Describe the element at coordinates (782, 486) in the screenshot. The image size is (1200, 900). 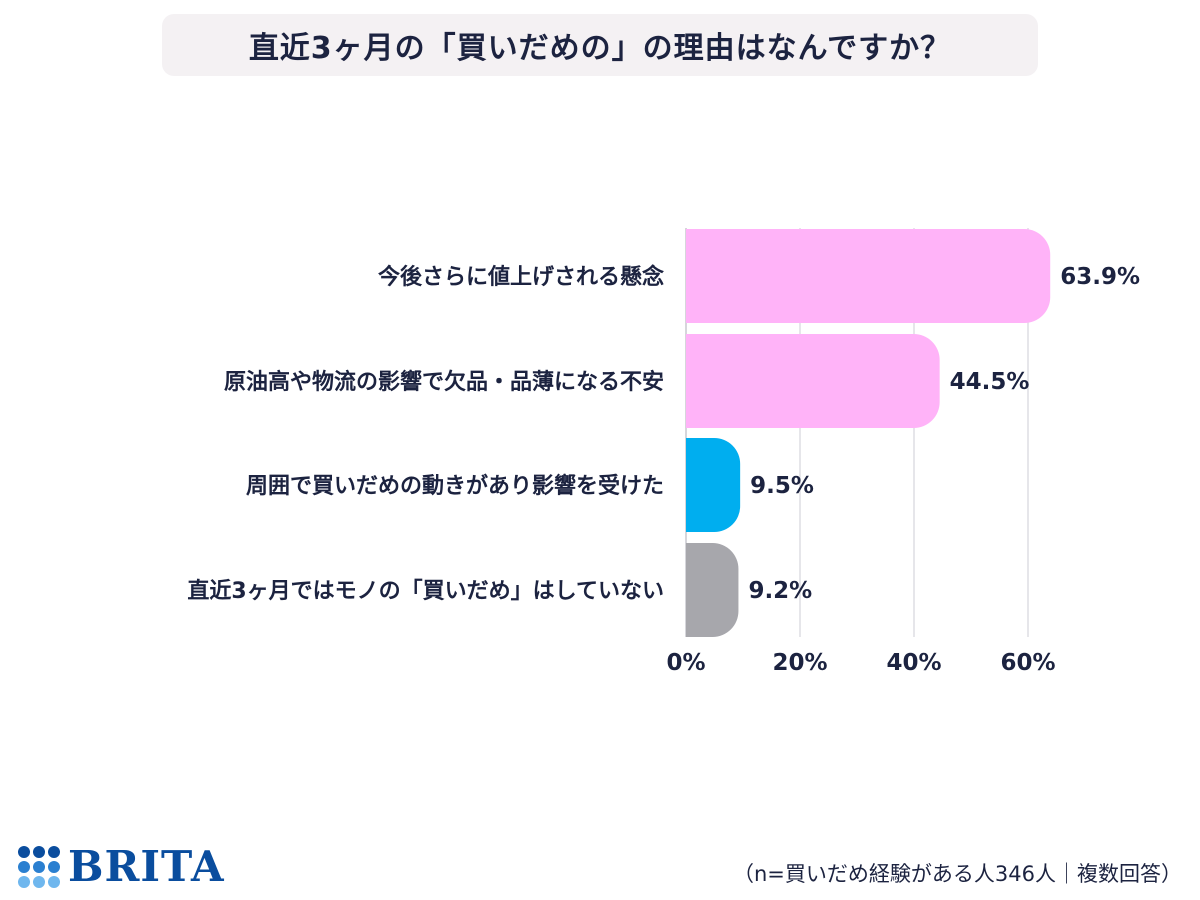
I see `value-label: 9.5%` at that location.